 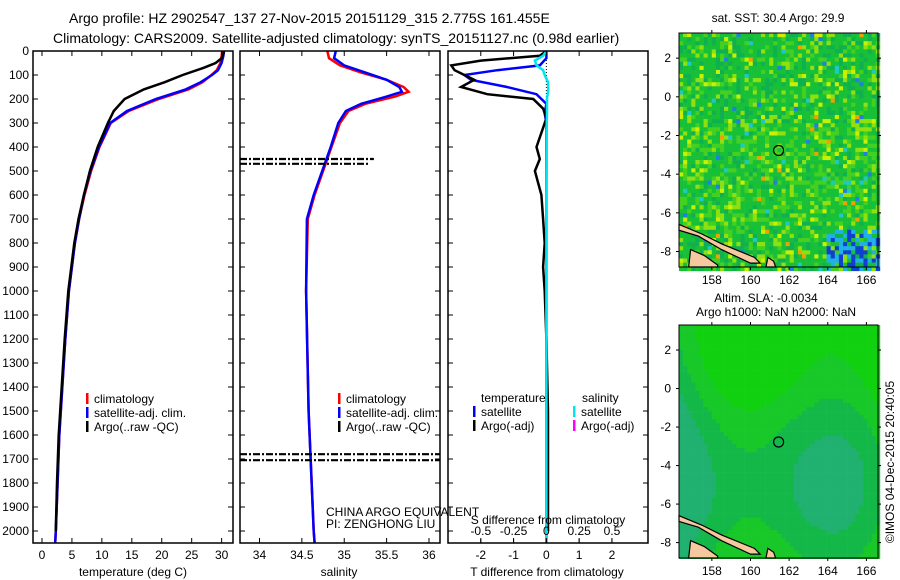 What do you see at coordinates (132, 555) in the screenshot?
I see `x-tick-label: 15` at bounding box center [132, 555].